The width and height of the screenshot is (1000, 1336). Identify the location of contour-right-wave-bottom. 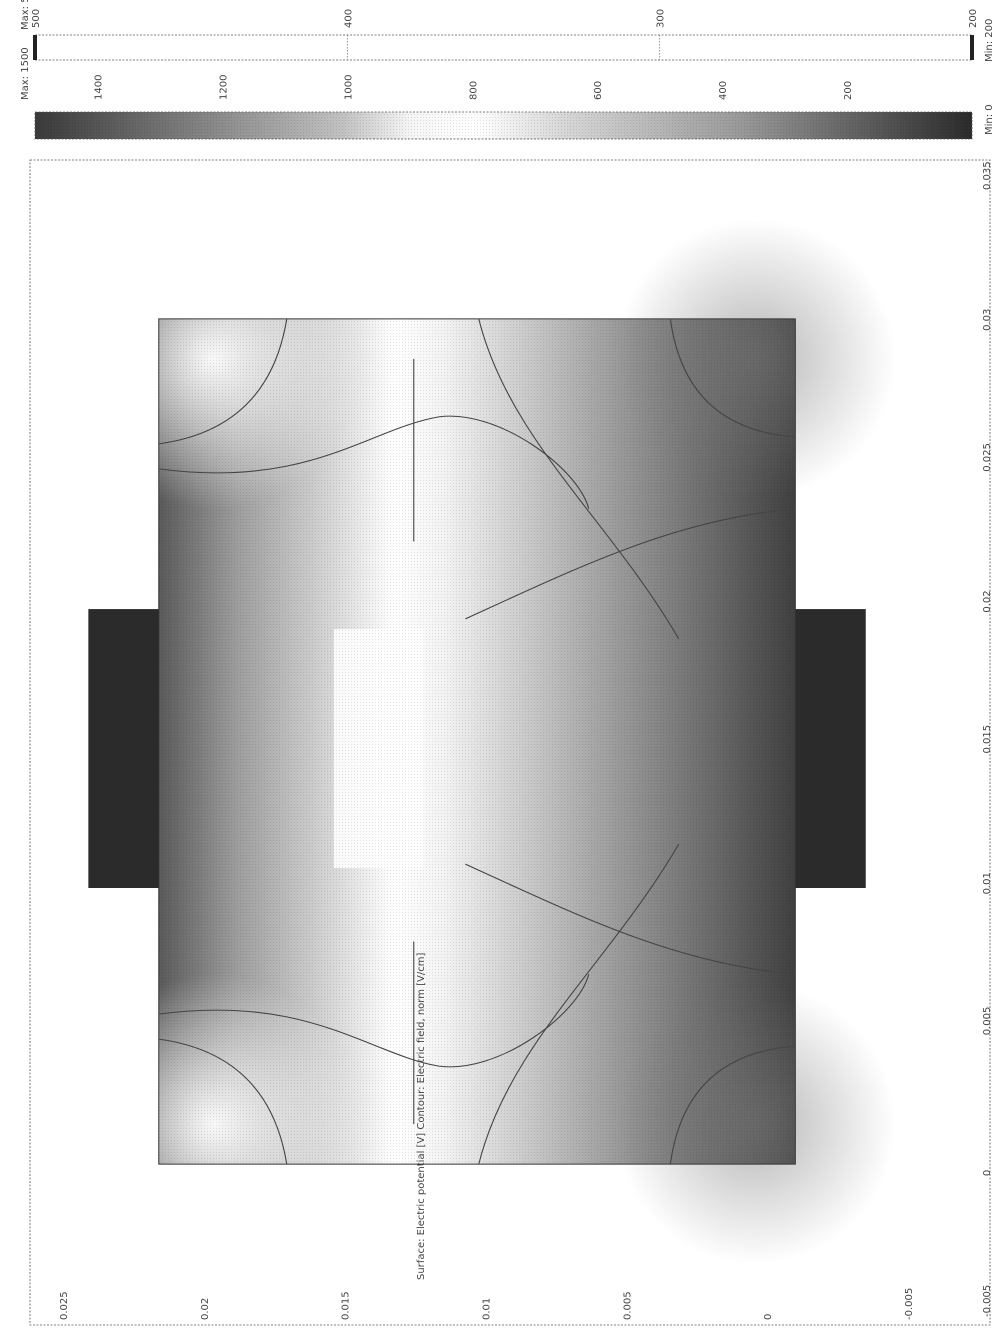
(630, 919).